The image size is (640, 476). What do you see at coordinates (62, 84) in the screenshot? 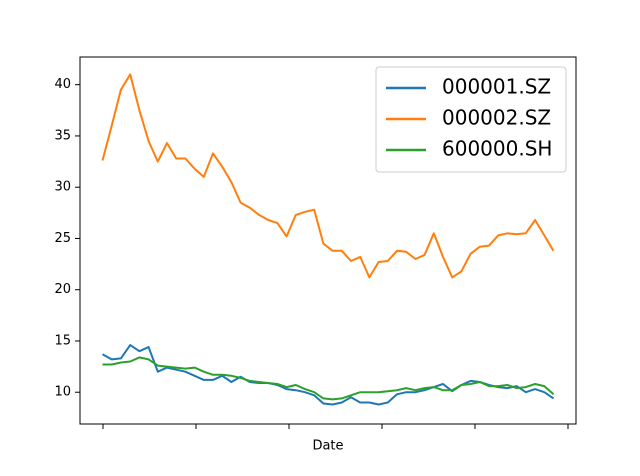
I see `y-tick-label: 40` at bounding box center [62, 84].